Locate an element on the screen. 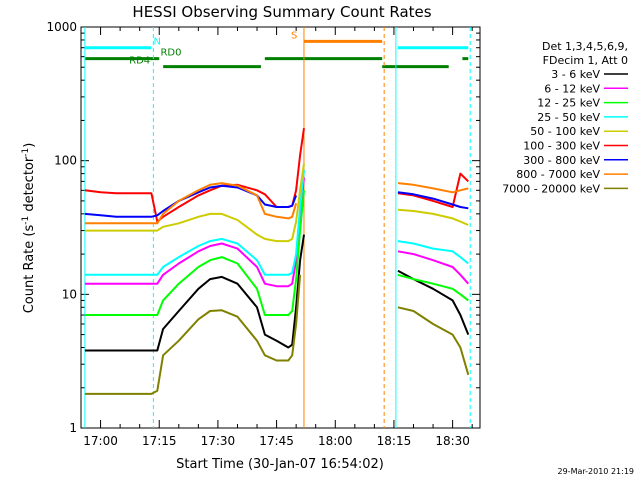 This screenshot has height=480, width=640. x-tick-label: 18:00 is located at coordinates (335, 441).